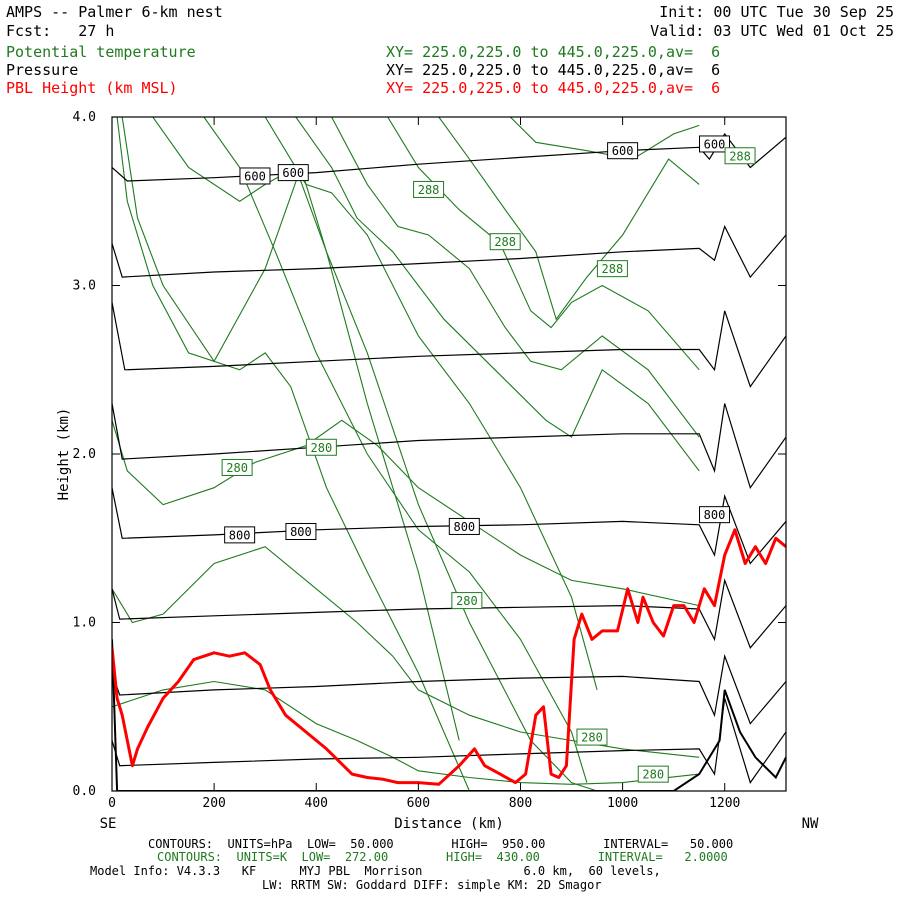 This screenshot has width=900, height=900. I want to click on contour-label-pressure-6: 800, so click(464, 526).